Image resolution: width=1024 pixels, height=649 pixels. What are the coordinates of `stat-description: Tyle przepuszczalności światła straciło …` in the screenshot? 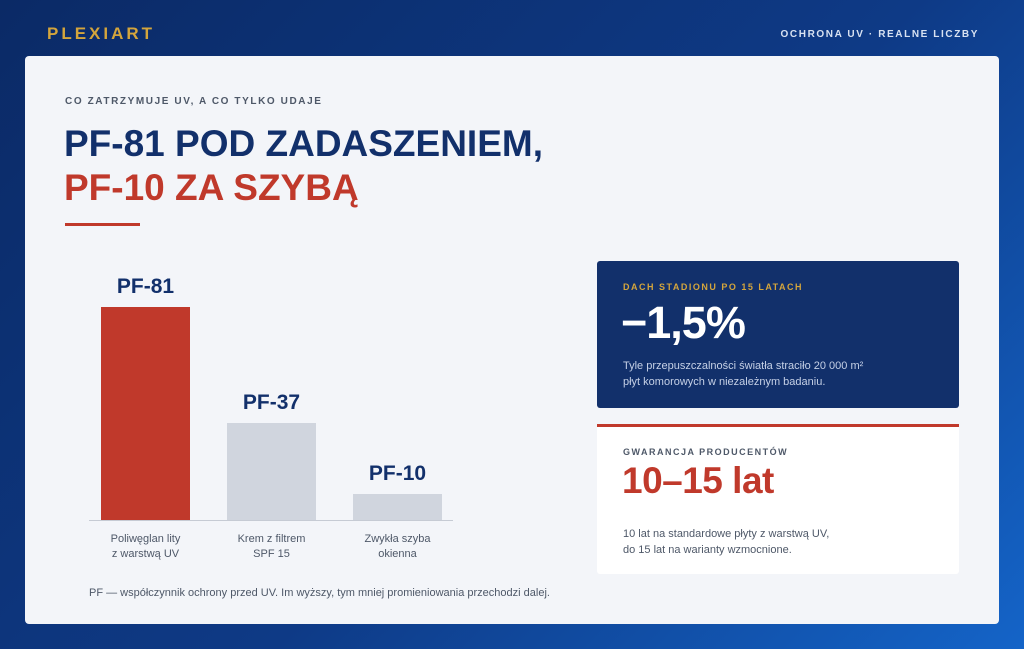 It's located at (748, 374).